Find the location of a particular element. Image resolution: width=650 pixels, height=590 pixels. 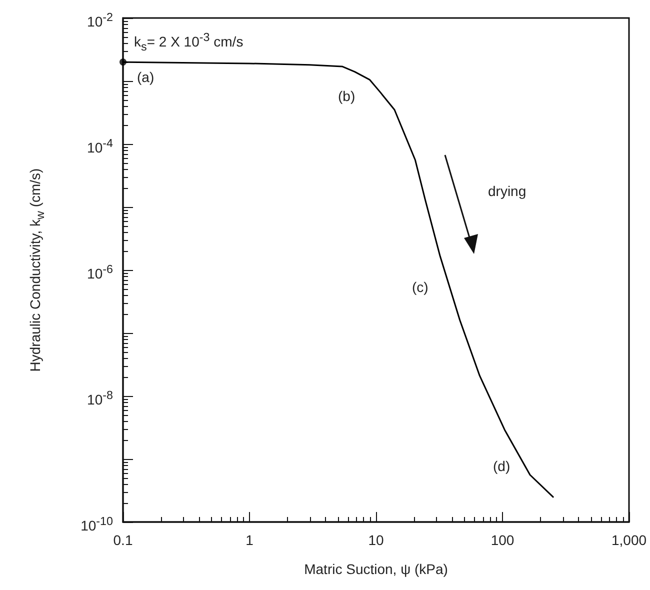

annotation: (b) is located at coordinates (347, 96).